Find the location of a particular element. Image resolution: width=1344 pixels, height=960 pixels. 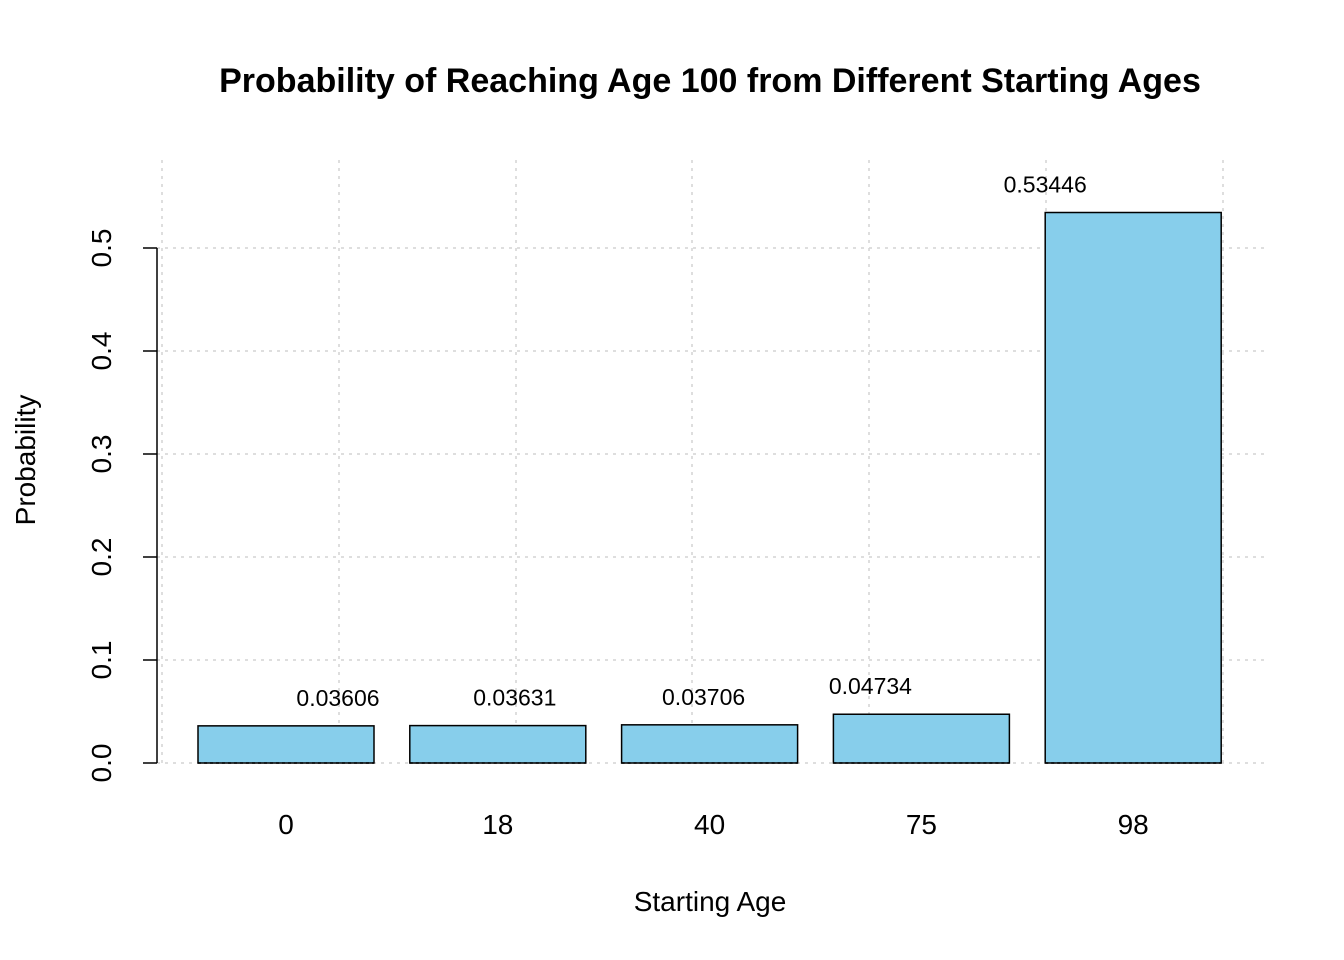

y-tick-label: 0.3 is located at coordinates (101, 454).